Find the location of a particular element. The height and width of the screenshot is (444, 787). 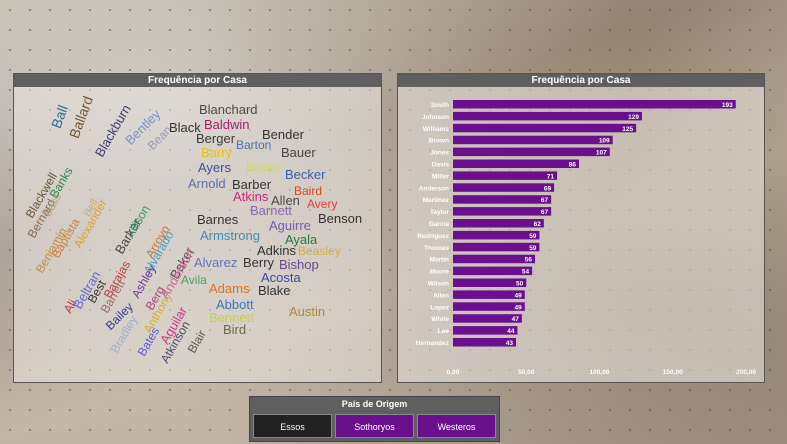

slicer-title: País de Origem is located at coordinates (374, 404).